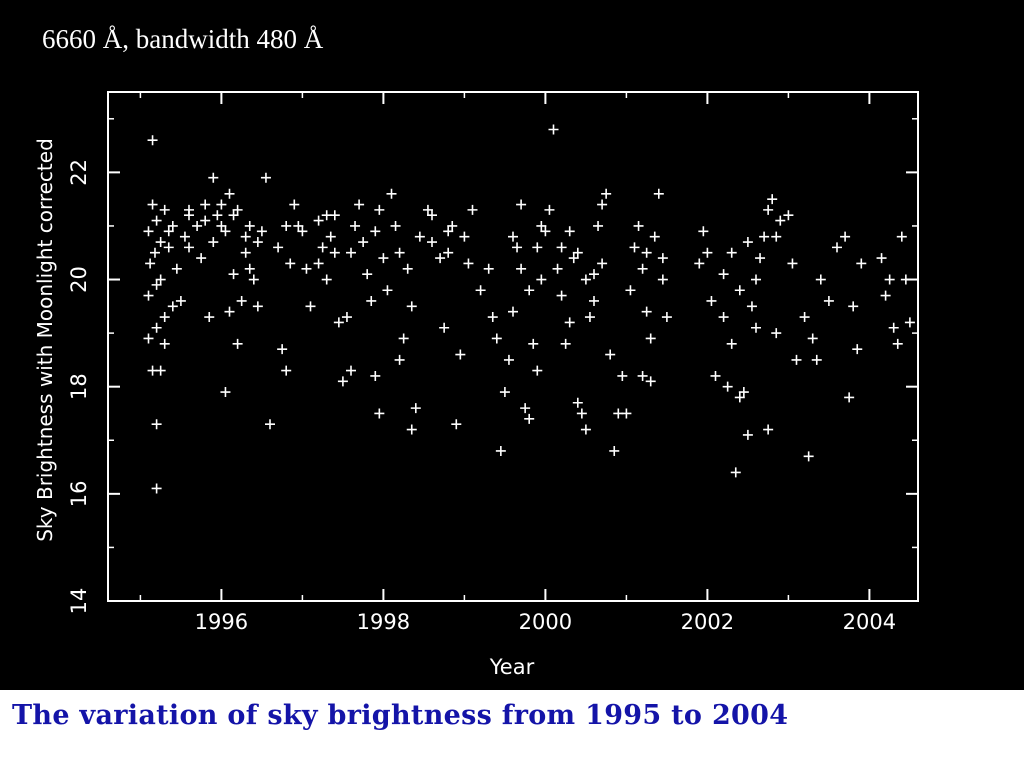 The height and width of the screenshot is (768, 1024). I want to click on y-tick-label: 22, so click(79, 172).